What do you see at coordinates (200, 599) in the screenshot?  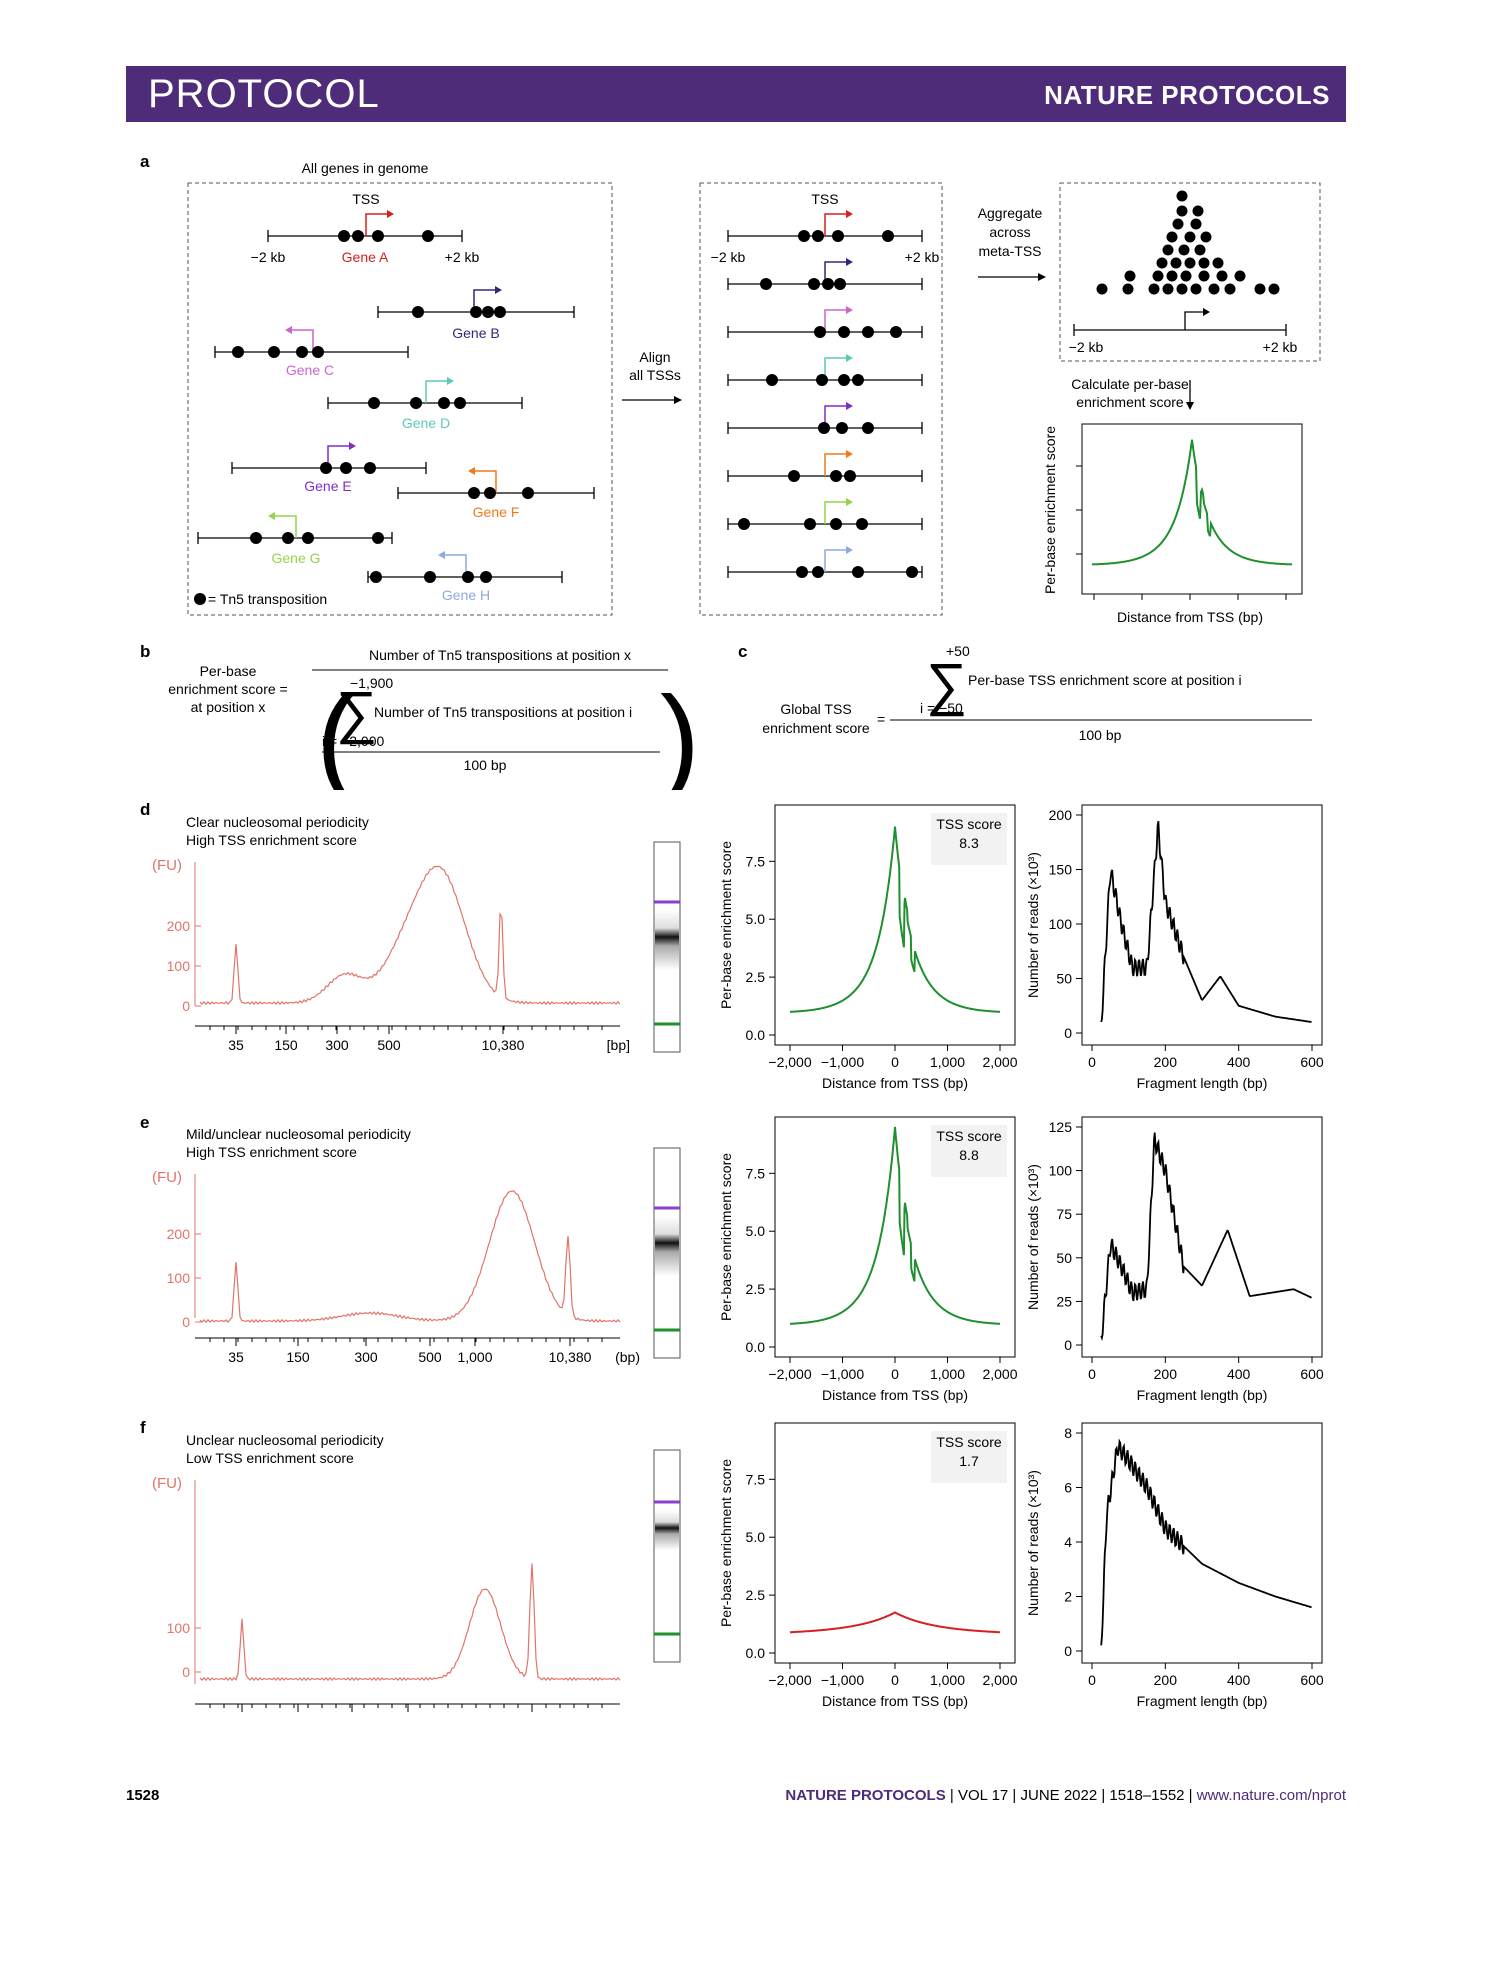 I see `tn5-dot-icon` at bounding box center [200, 599].